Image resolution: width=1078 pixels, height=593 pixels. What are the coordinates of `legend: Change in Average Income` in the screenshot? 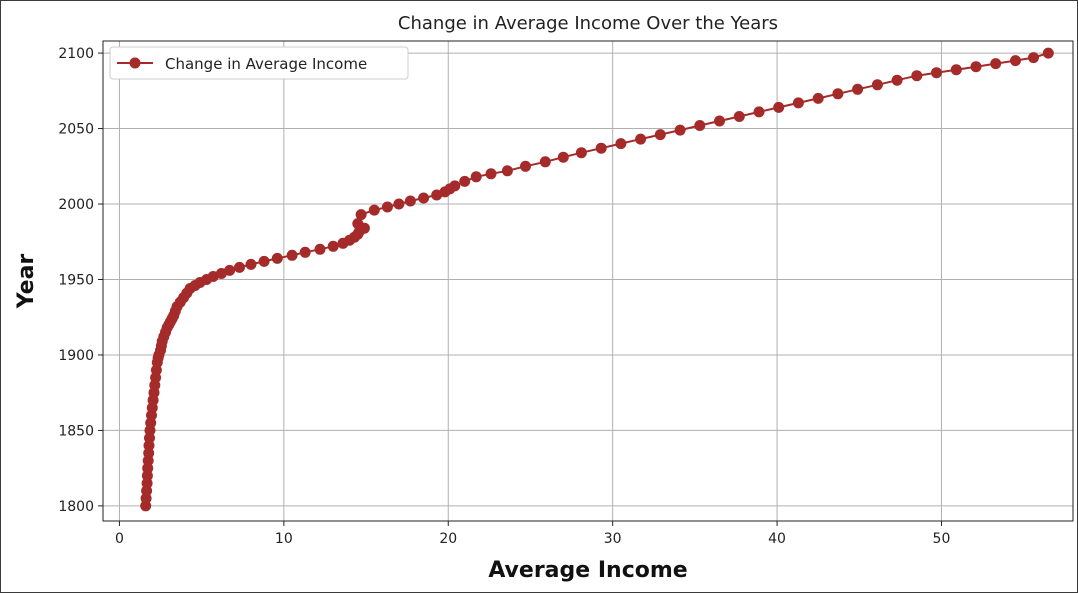 It's located at (259, 63).